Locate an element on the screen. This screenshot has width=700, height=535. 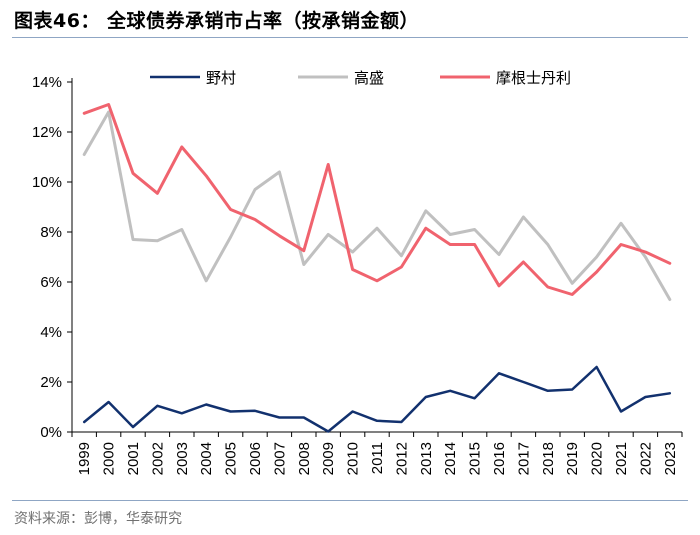
x-tick-label: 2021 is located at coordinates (621, 458).